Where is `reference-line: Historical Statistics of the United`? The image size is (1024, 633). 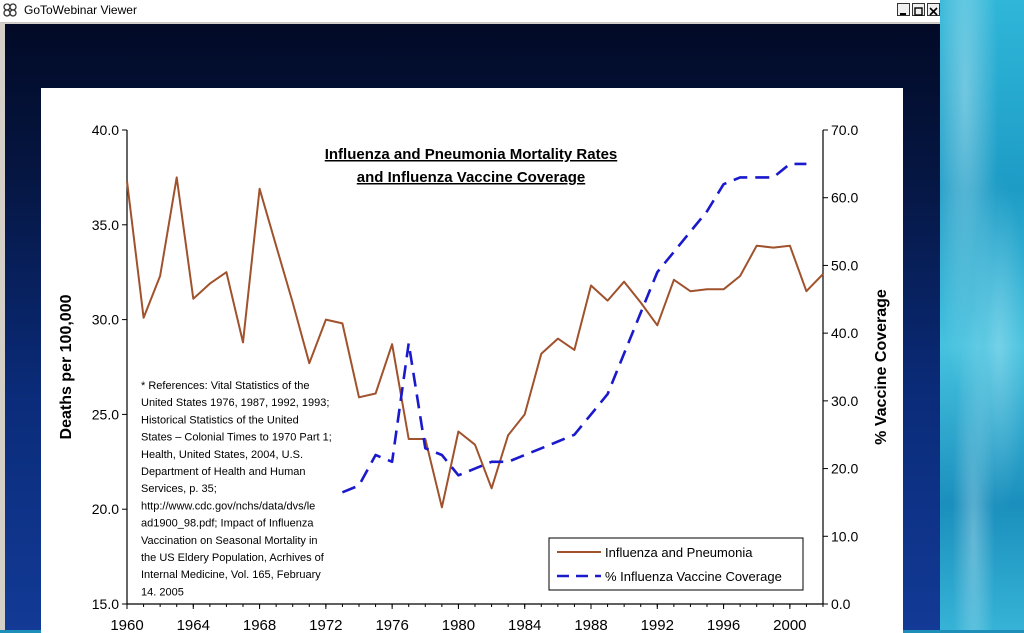
reference-line: Historical Statistics of the United is located at coordinates (220, 420).